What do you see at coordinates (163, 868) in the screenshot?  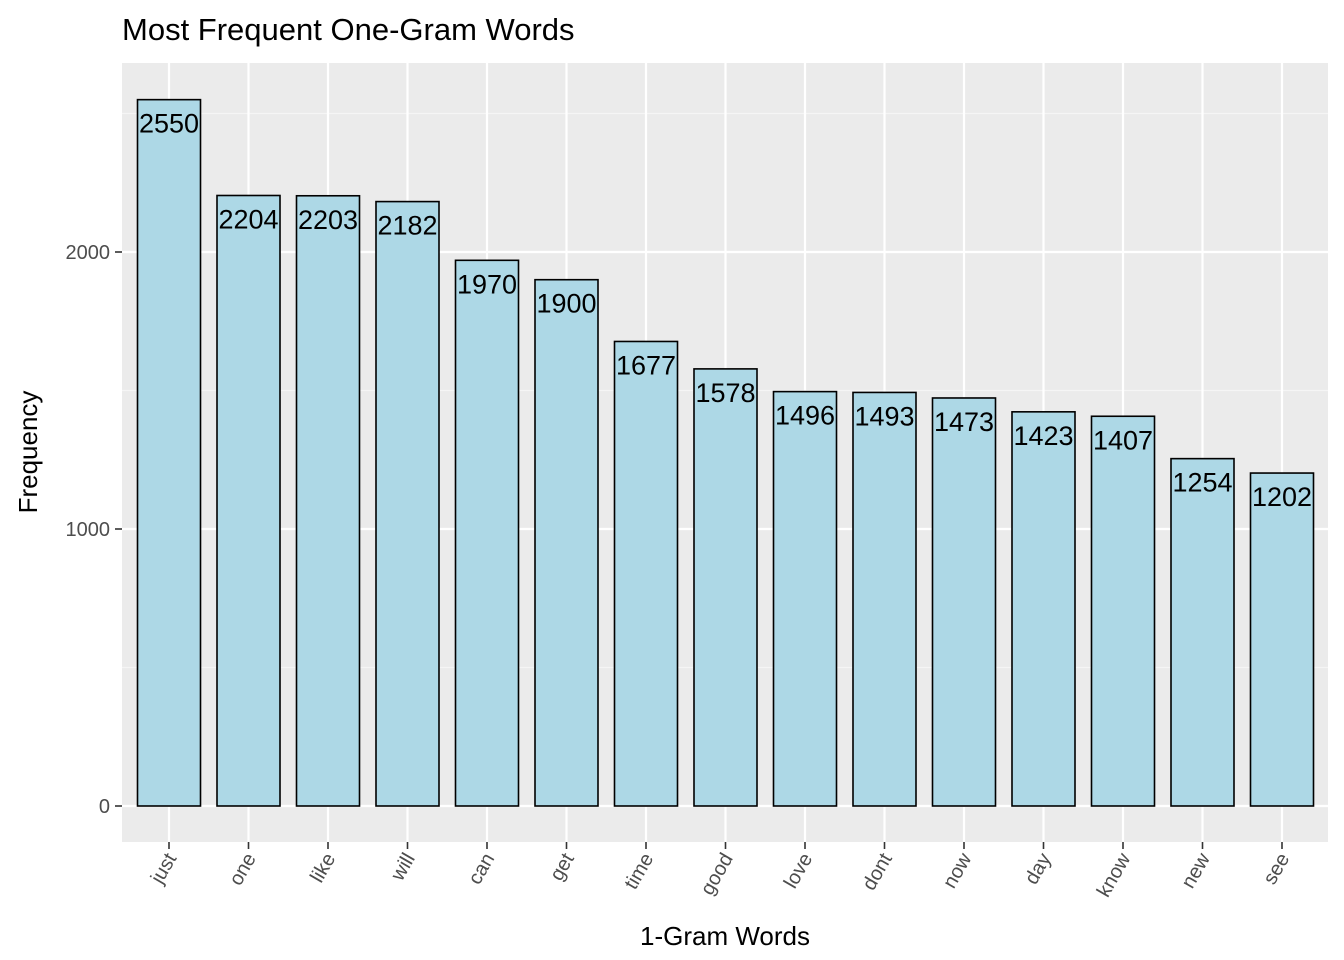 I see `x-tick-label-just: just` at bounding box center [163, 868].